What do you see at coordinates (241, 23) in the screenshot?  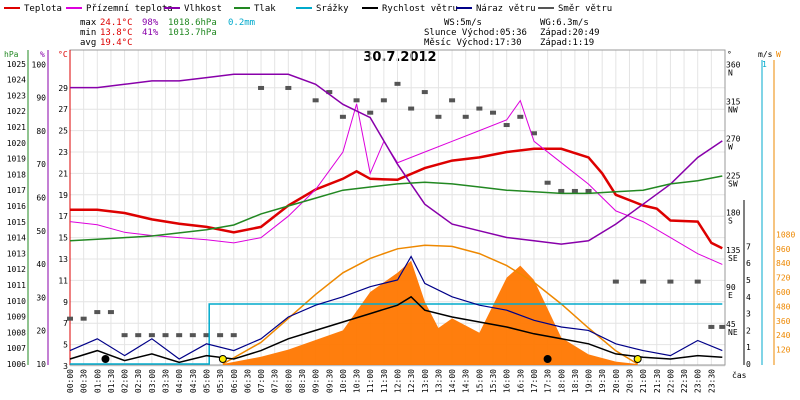 I see `stats-rain: 0.2mm` at bounding box center [241, 23].